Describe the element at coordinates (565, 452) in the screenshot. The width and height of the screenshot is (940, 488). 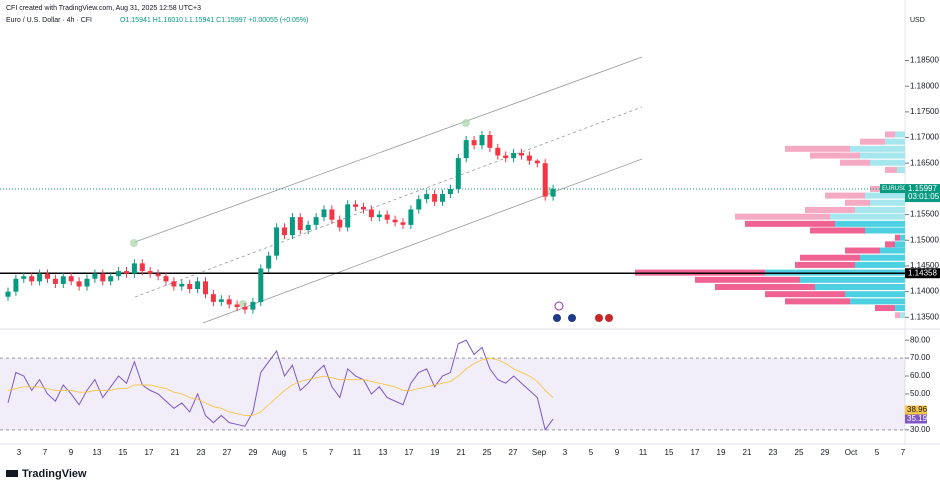
I see `x-tick-label: 3` at that location.